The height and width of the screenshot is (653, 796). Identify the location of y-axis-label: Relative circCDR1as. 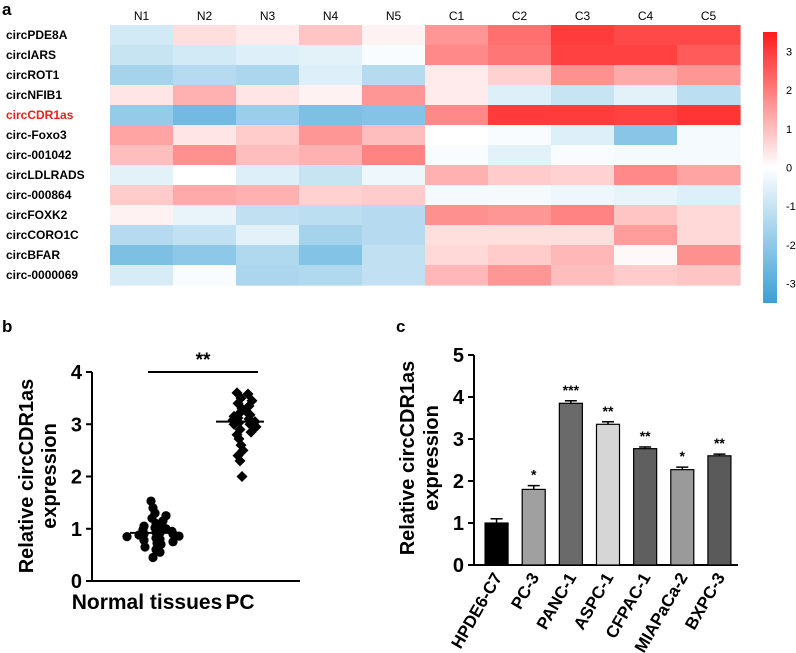
(27, 476).